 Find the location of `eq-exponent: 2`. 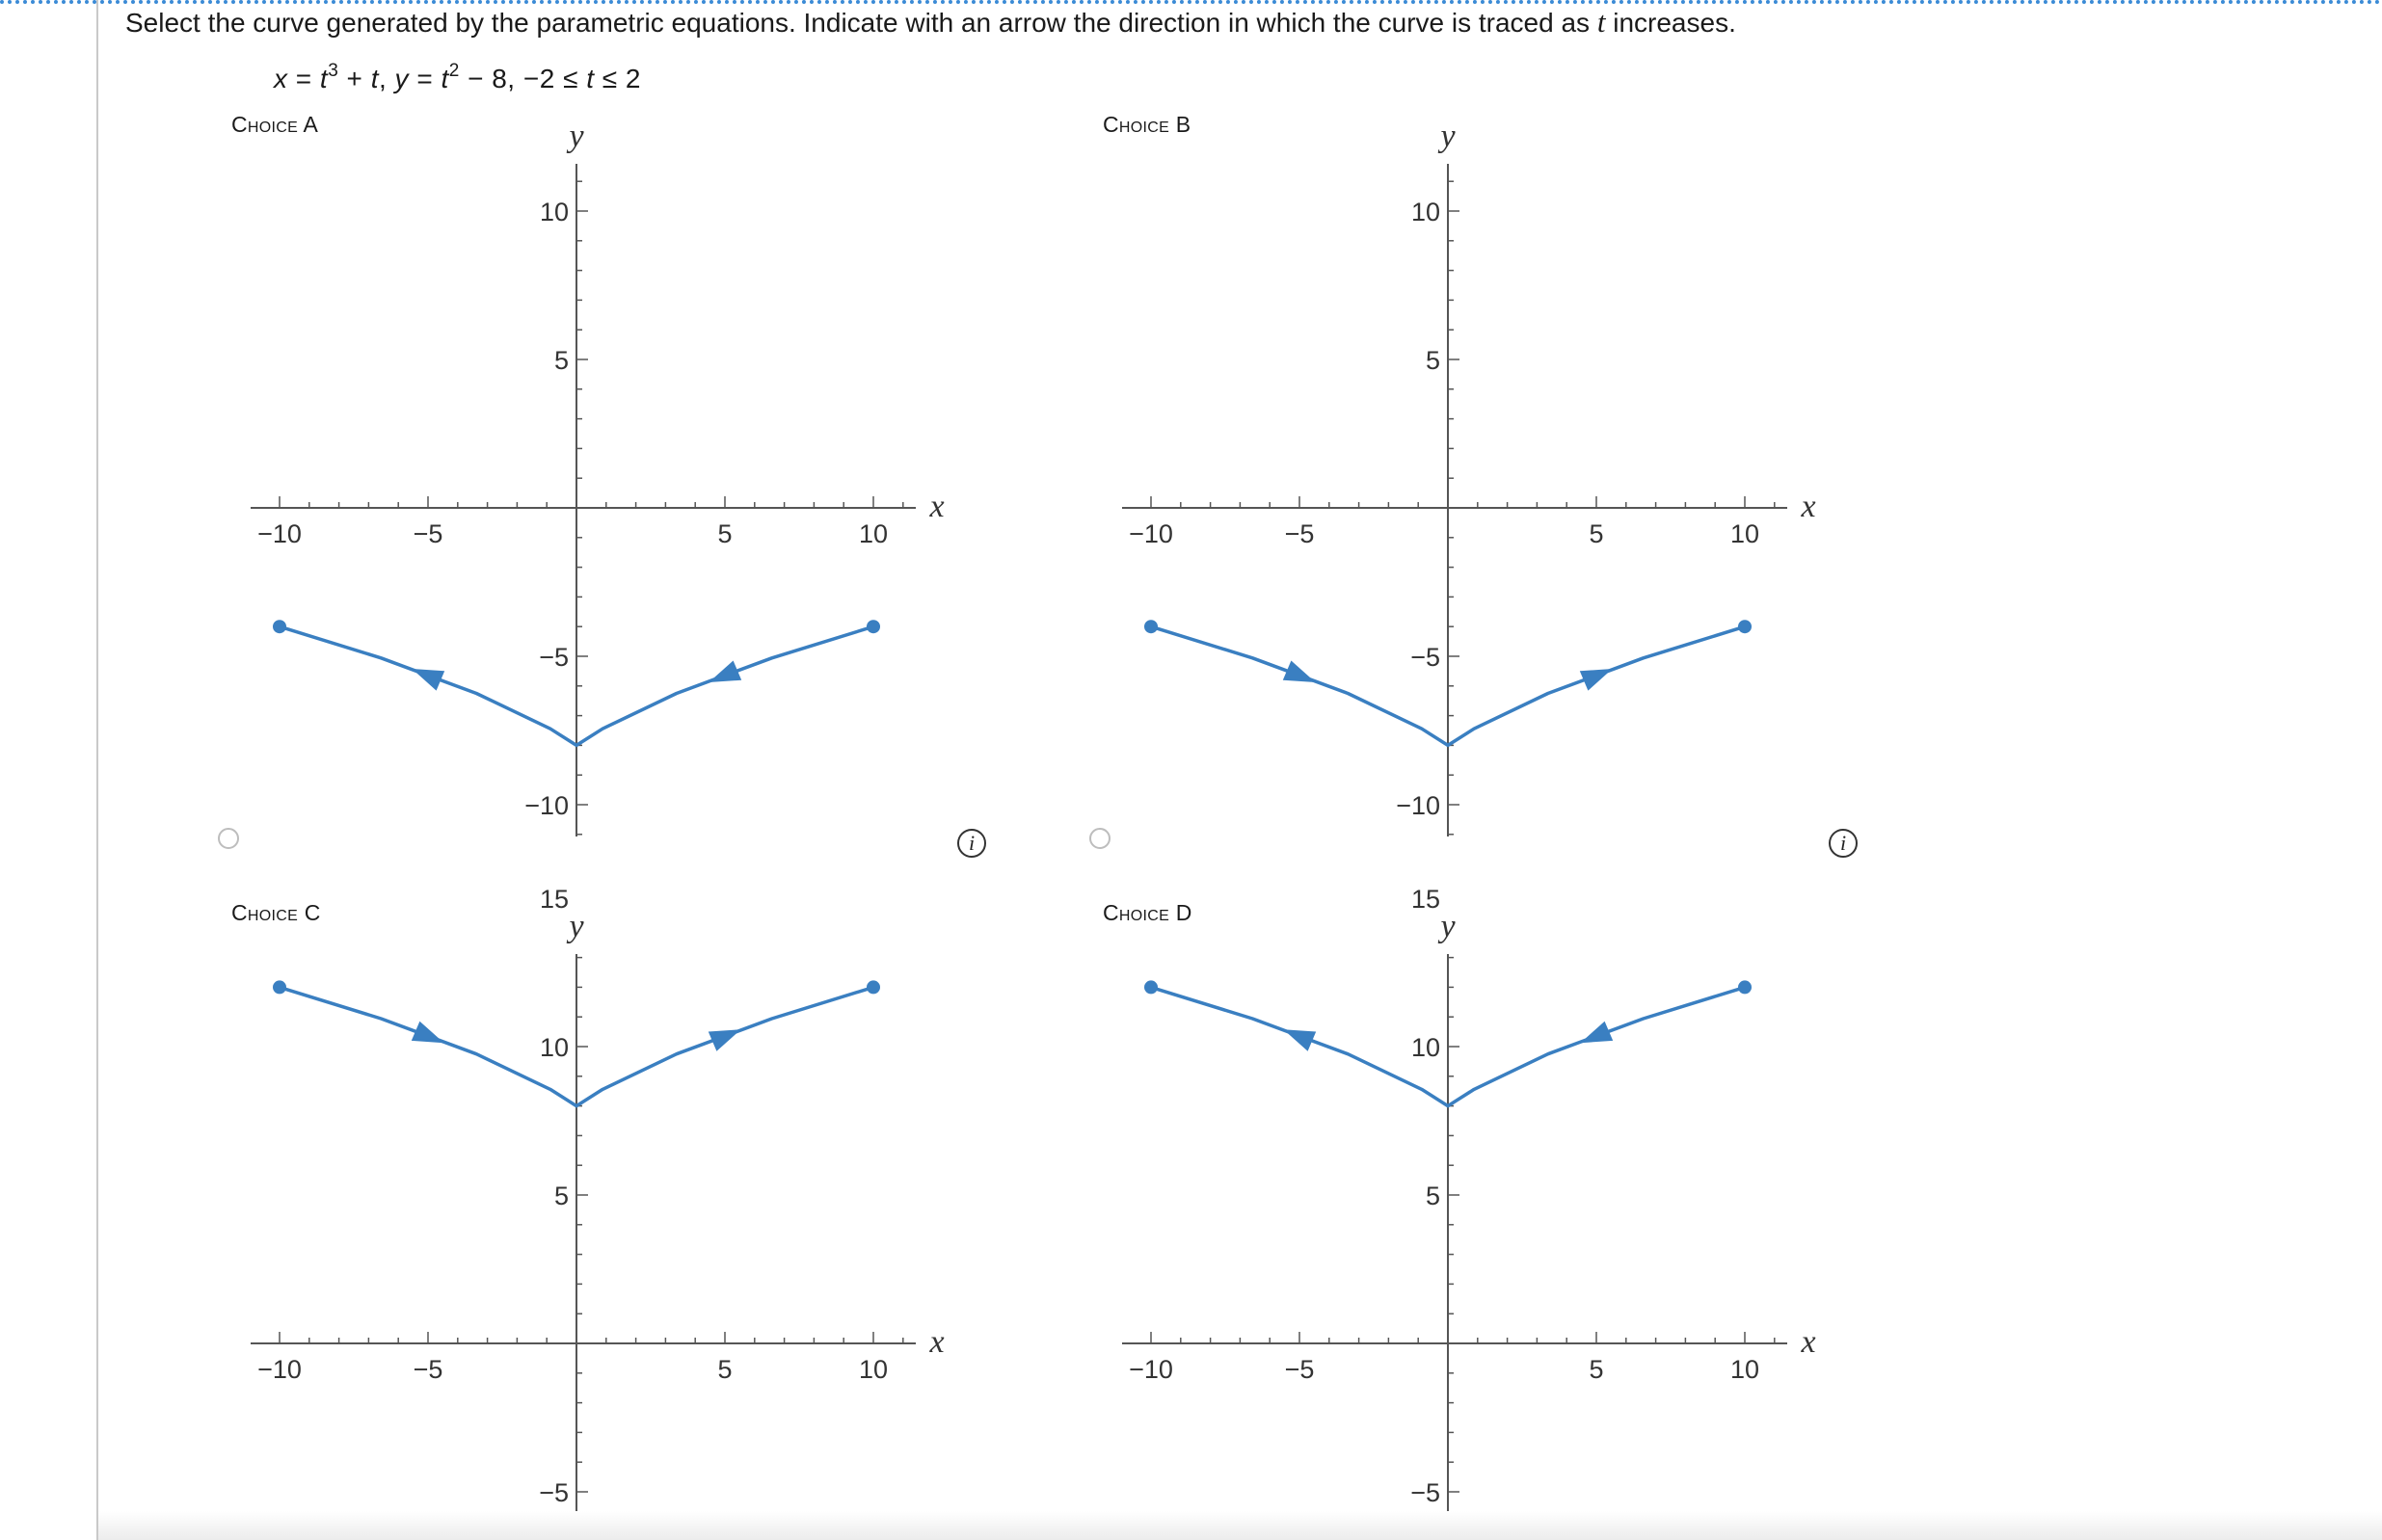

eq-exponent: 2 is located at coordinates (454, 71).